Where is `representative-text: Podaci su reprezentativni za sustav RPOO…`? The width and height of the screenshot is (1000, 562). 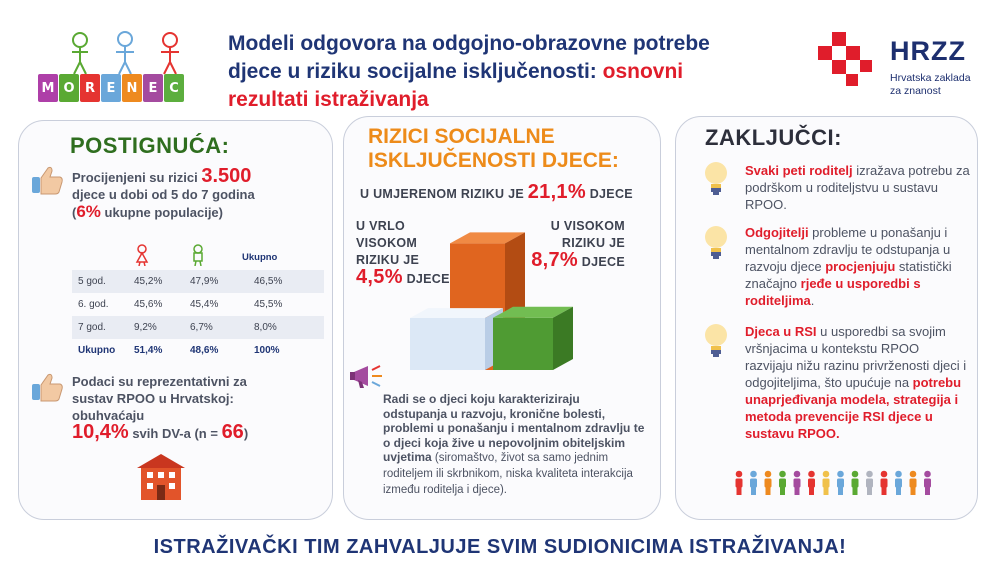
representative-text: Podaci su reprezentativni za sustav RPOO… is located at coordinates (160, 408).